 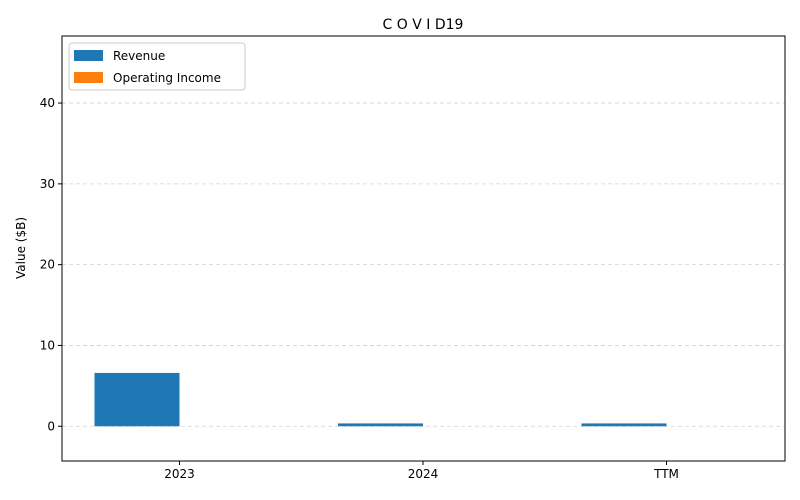 What do you see at coordinates (423, 25) in the screenshot?
I see `chart-title: C O V I D19` at bounding box center [423, 25].